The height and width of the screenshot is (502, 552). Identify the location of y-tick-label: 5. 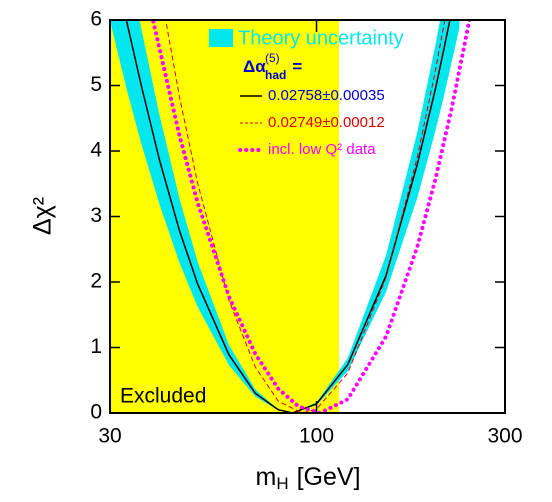
(96, 84).